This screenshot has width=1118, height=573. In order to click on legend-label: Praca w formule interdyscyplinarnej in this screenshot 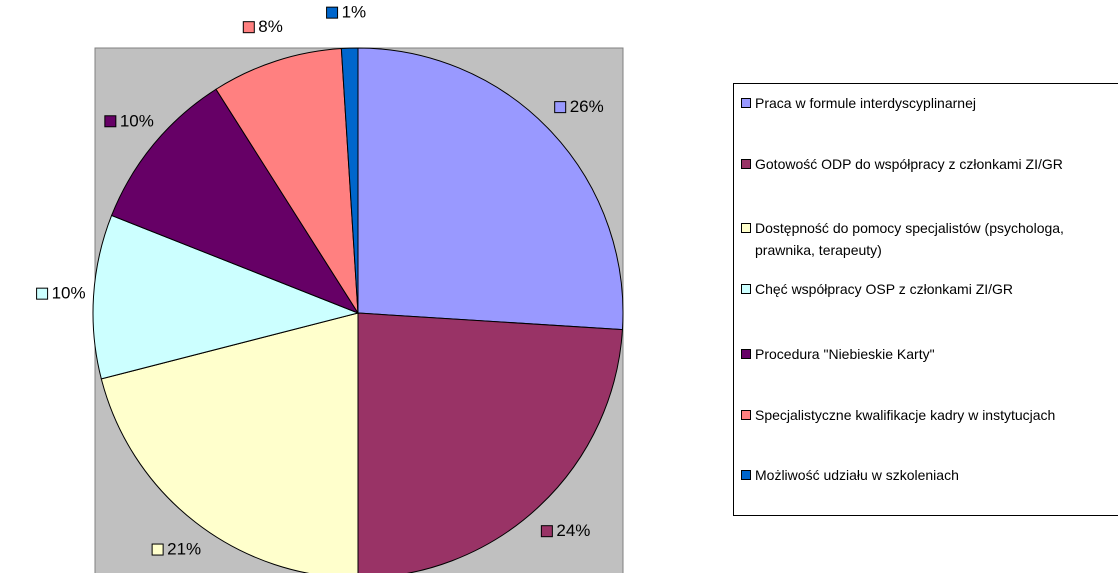, I will do `click(865, 103)`.